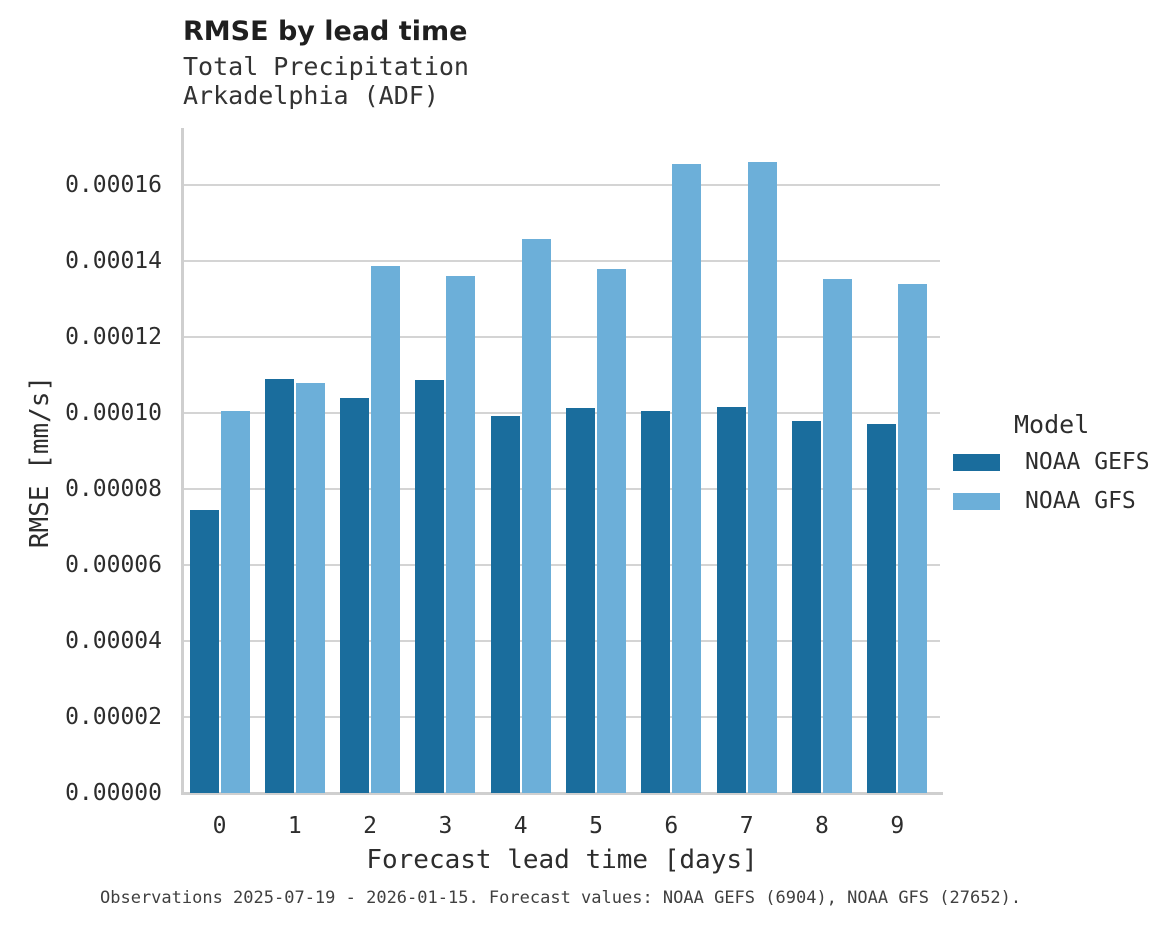 The image size is (1175, 928). What do you see at coordinates (113, 413) in the screenshot?
I see `y-tick-label: 0.00010` at bounding box center [113, 413].